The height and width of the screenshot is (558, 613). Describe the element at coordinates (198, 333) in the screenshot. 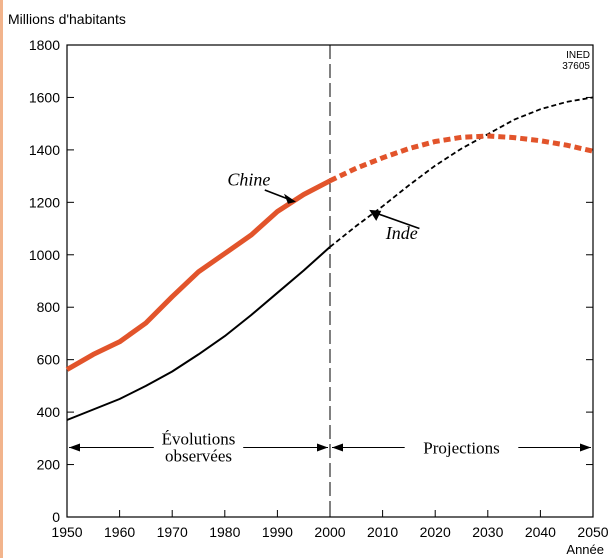

I see `inde-observed-line` at that location.